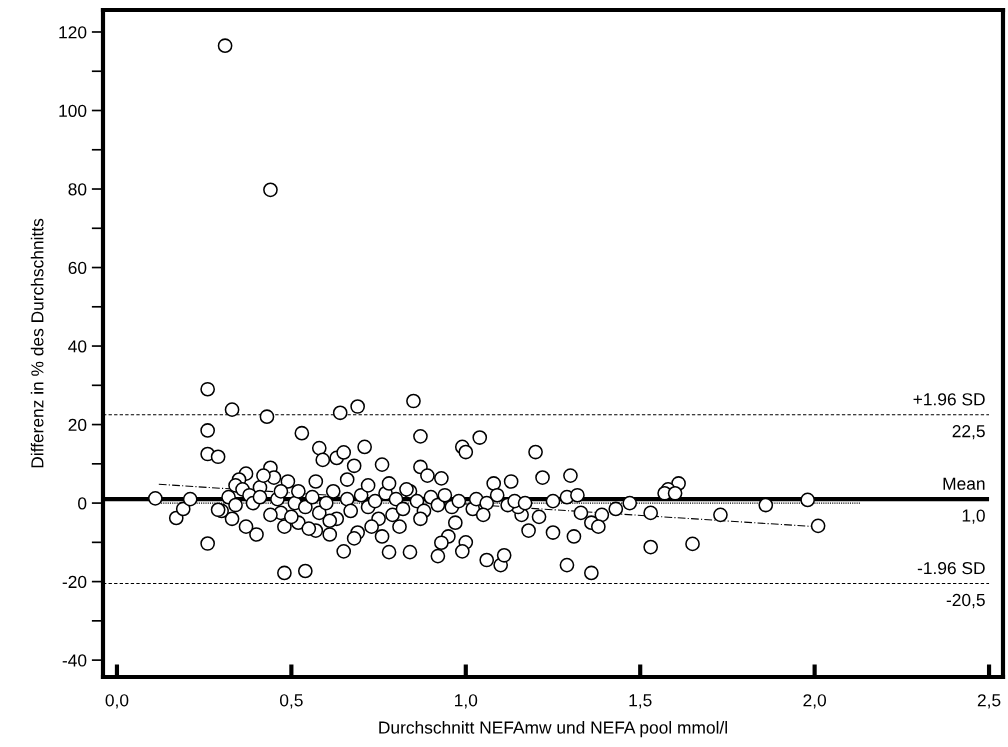  What do you see at coordinates (77, 425) in the screenshot?
I see `y-tick-label: 20` at bounding box center [77, 425].